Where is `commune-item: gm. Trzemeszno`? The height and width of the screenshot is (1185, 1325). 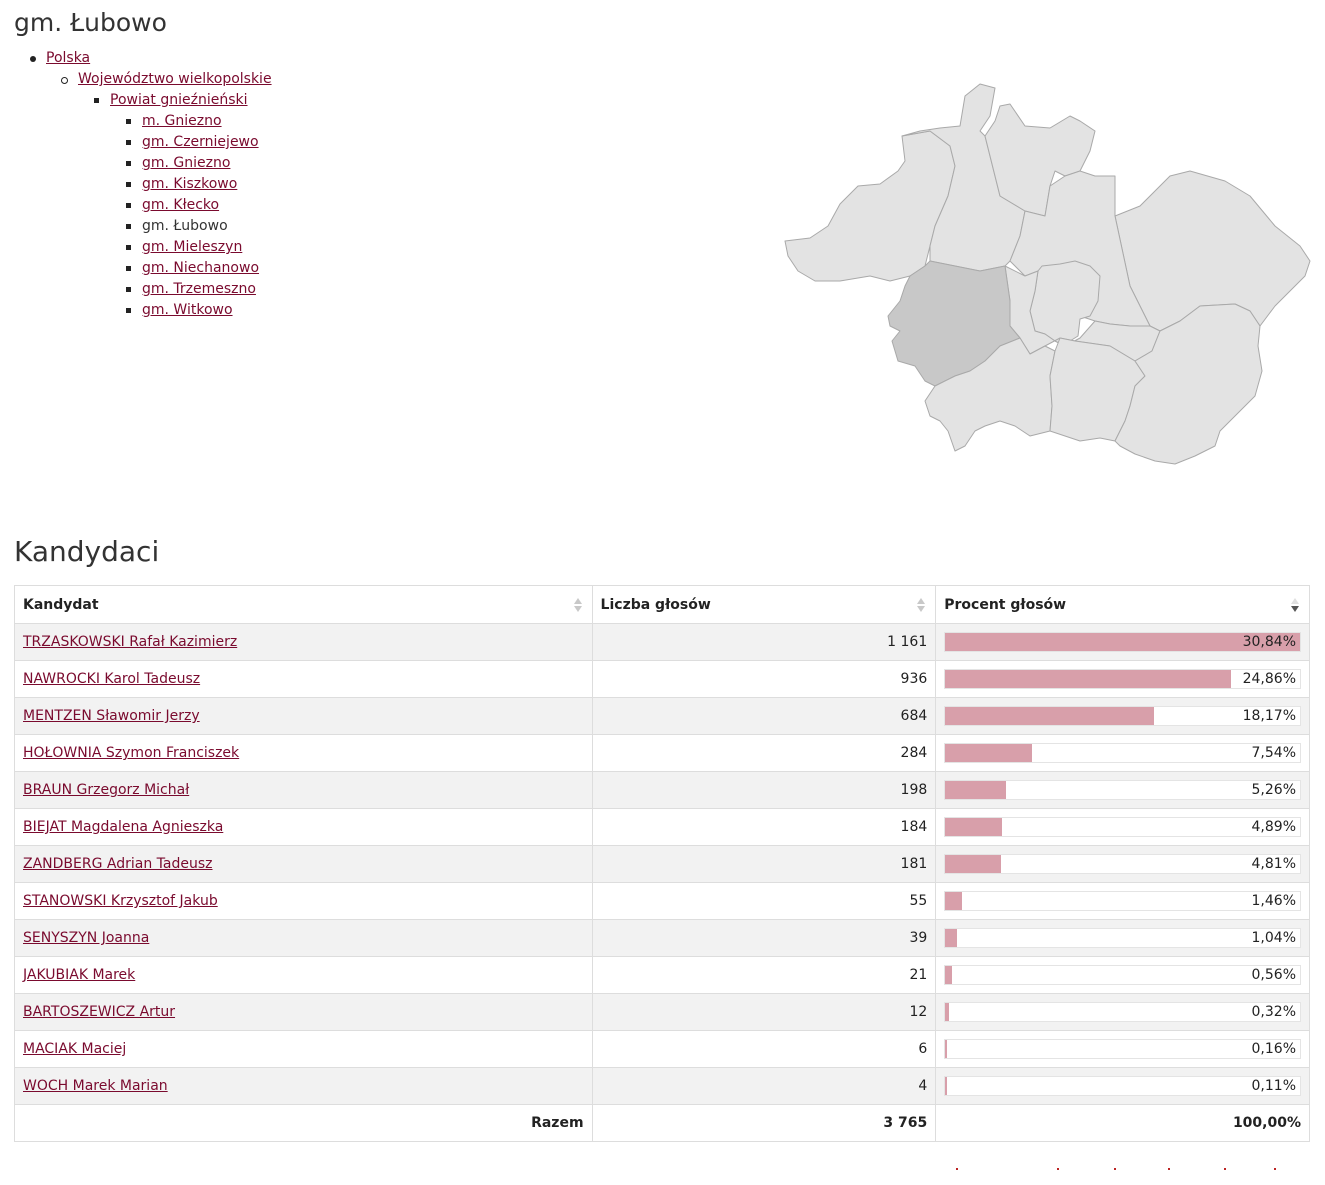
commune-item: gm. Trzemeszno is located at coordinates (136, 289).